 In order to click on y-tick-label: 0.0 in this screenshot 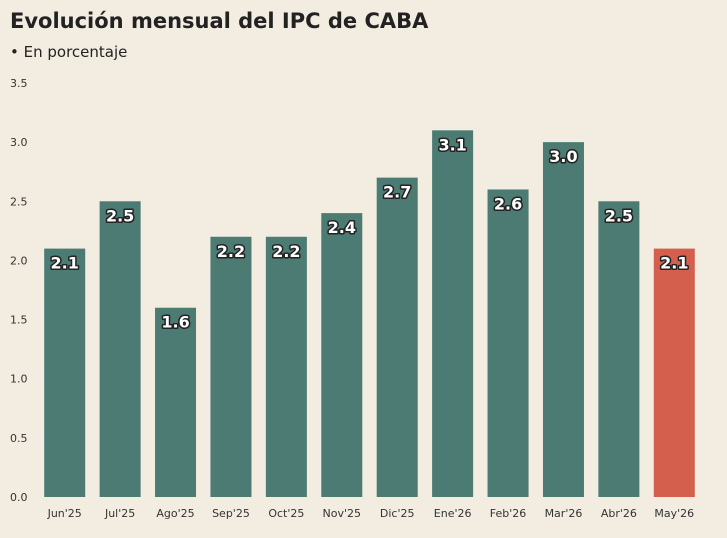, I will do `click(19, 497)`.